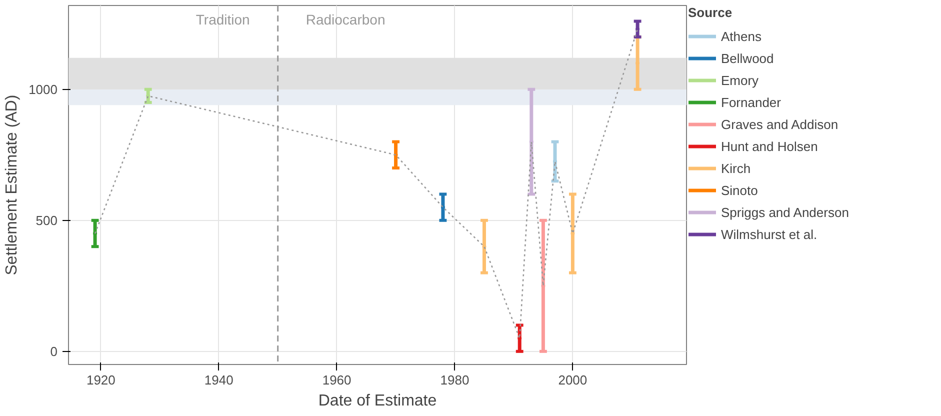 Image resolution: width=941 pixels, height=416 pixels. Describe the element at coordinates (223, 20) in the screenshot. I see `annotation: Tradition` at that location.